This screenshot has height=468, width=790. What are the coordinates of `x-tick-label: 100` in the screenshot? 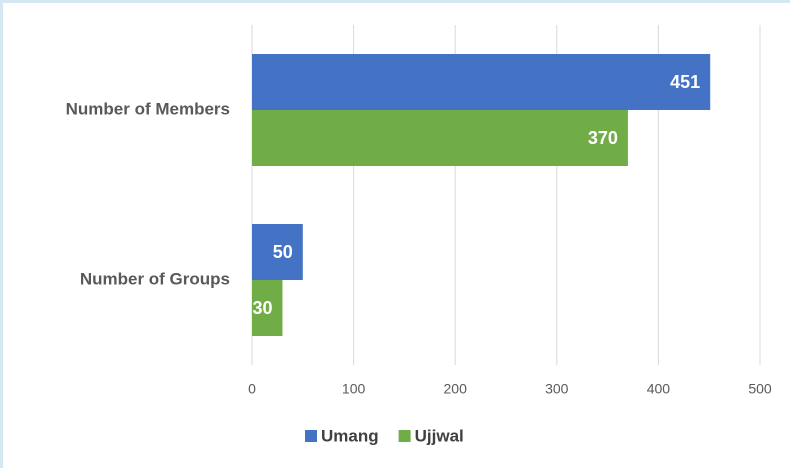 It's located at (354, 389).